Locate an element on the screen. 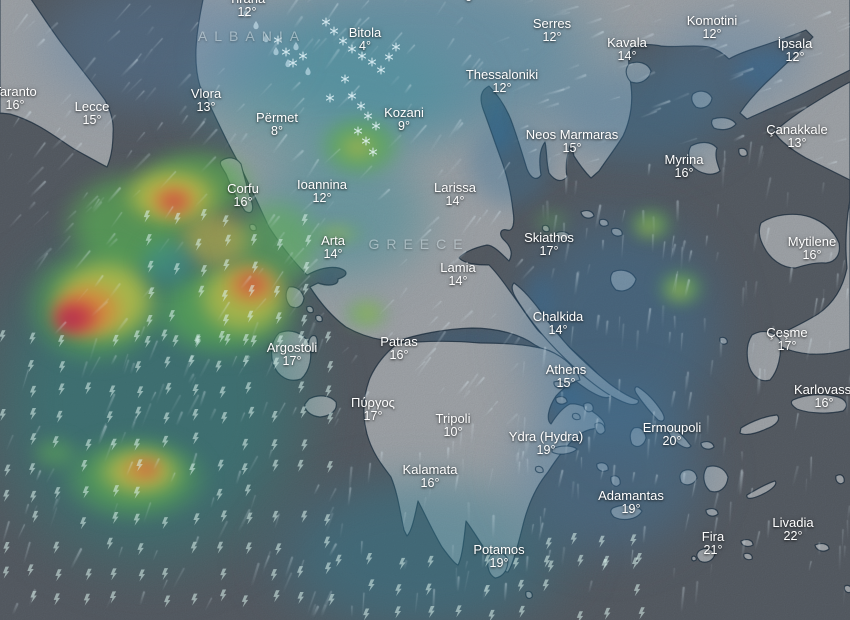 This screenshot has height=620, width=850. city-label: Çanakkale 13° is located at coordinates (796, 136).